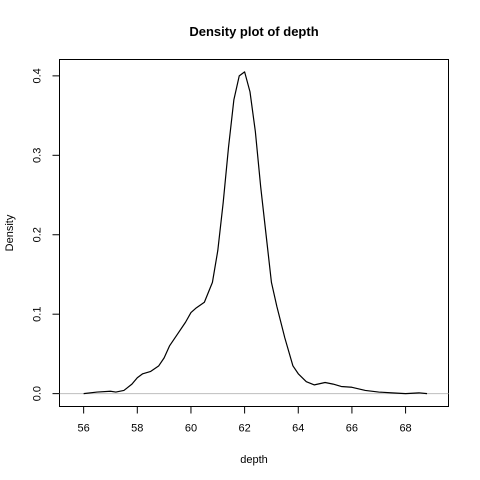 Image resolution: width=480 pixels, height=480 pixels. I want to click on x-tick-label: 56, so click(84, 429).